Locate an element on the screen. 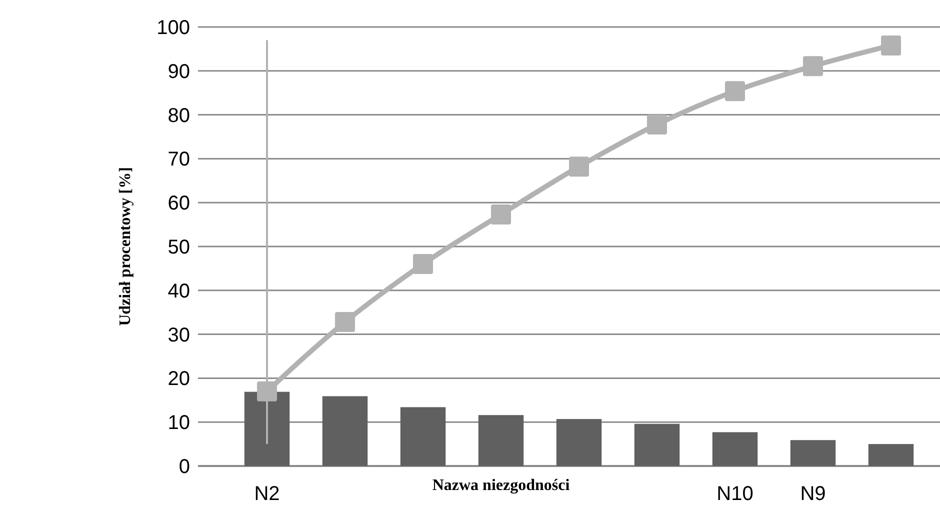 This screenshot has height=511, width=940. y-tick-label: 30 is located at coordinates (179, 335).